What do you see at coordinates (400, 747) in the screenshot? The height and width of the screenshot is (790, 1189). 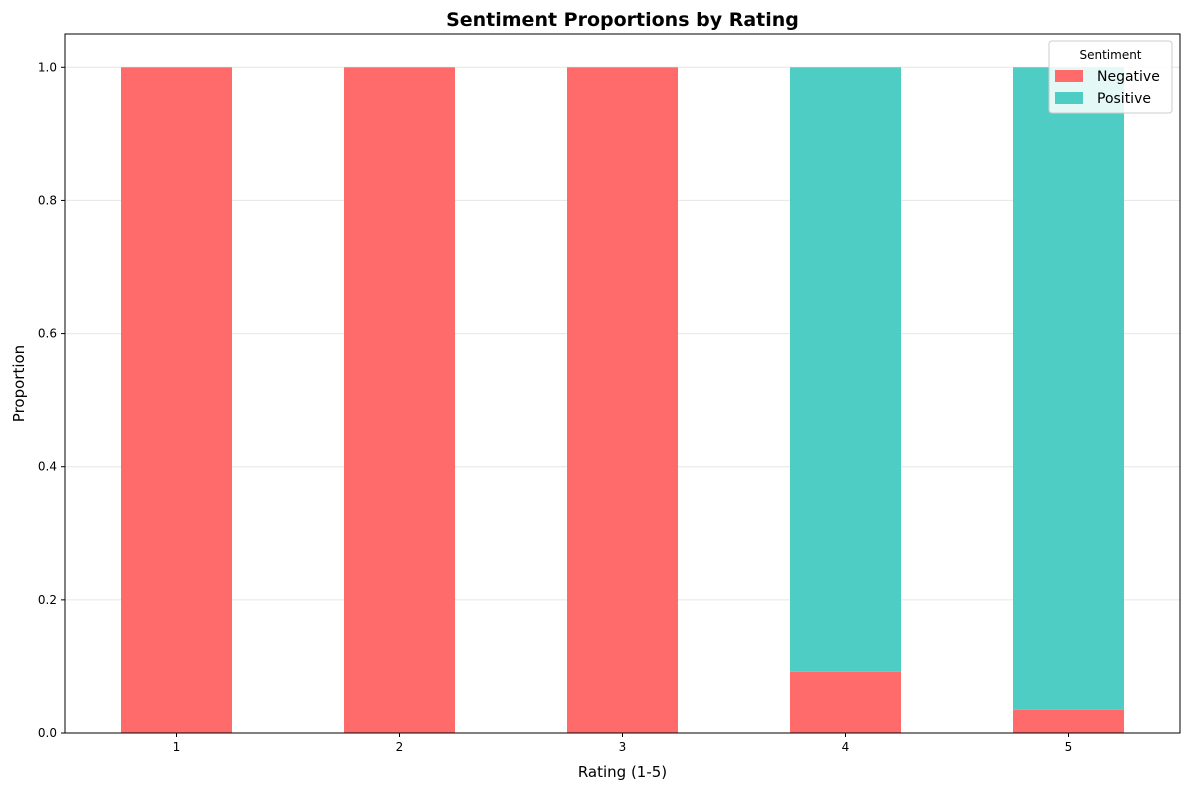 I see `x-tick-label: 2` at bounding box center [400, 747].